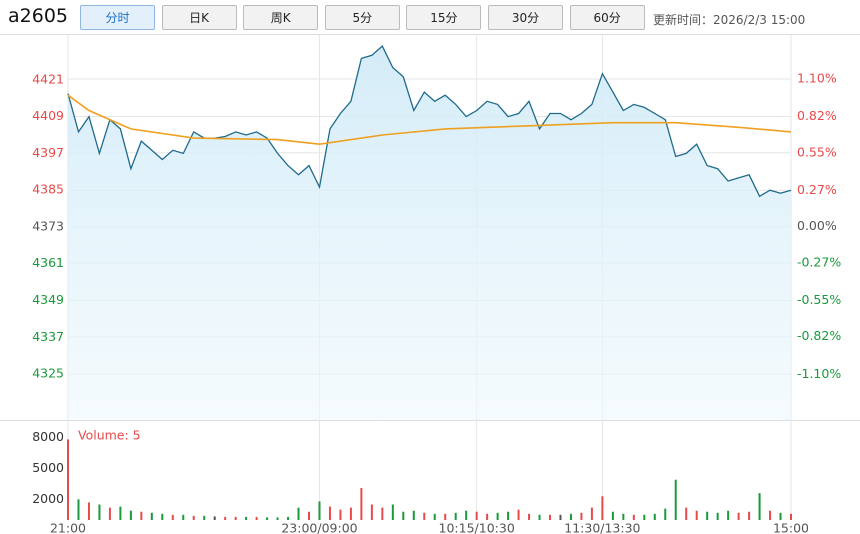  I want to click on price-line, so click(429, 120).